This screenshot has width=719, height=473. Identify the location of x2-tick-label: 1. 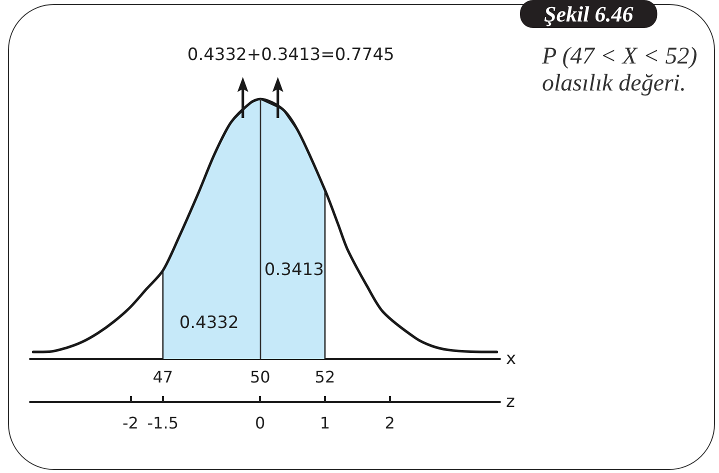
(325, 423).